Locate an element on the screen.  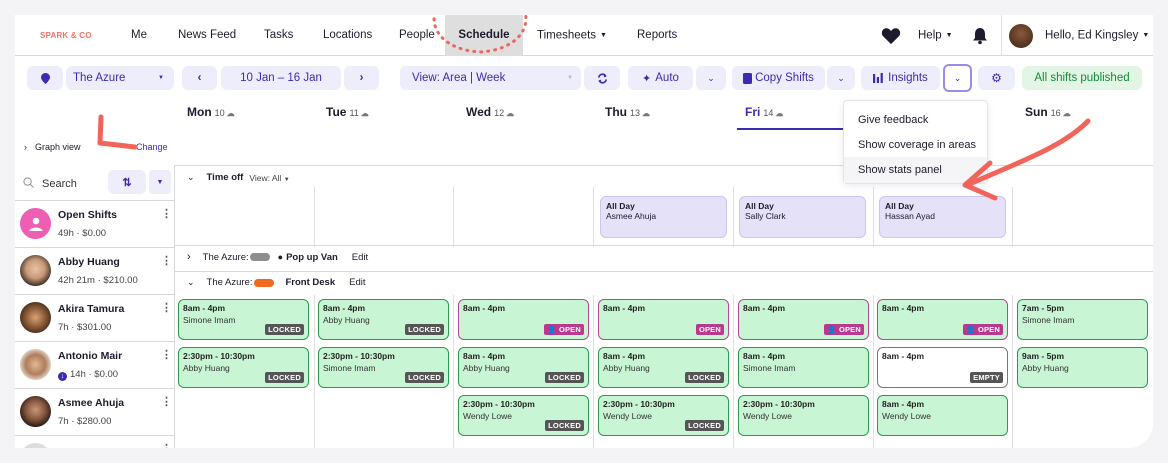
brand-logo: SPARK & CO is located at coordinates (66, 35).